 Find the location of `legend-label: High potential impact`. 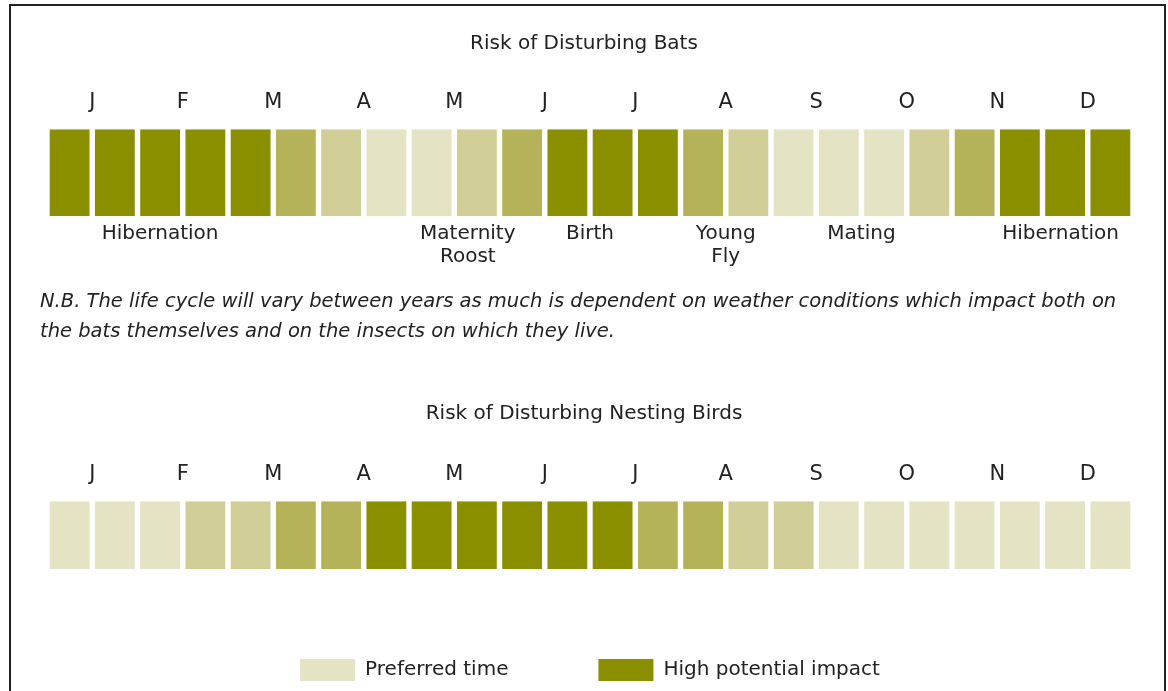

legend-label: High potential impact is located at coordinates (772, 668).